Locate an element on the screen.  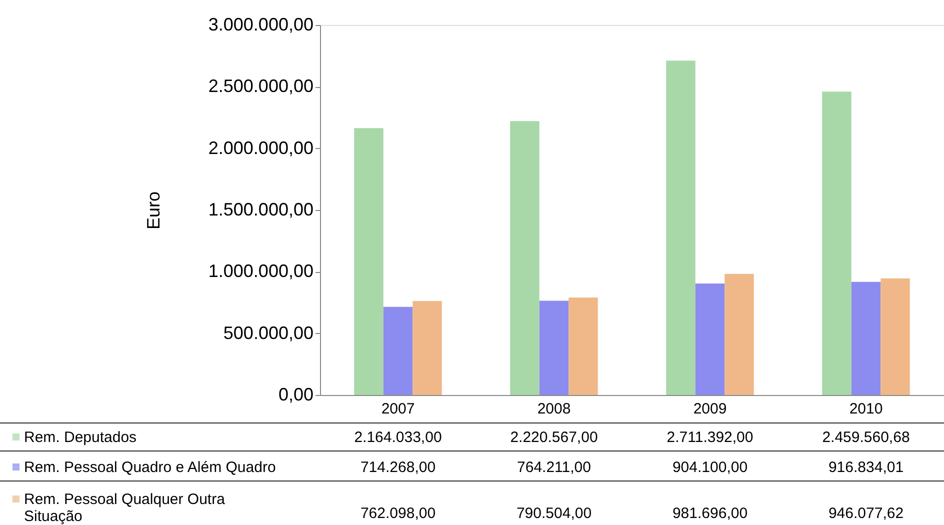
data-label: 714.268,00 is located at coordinates (398, 467).